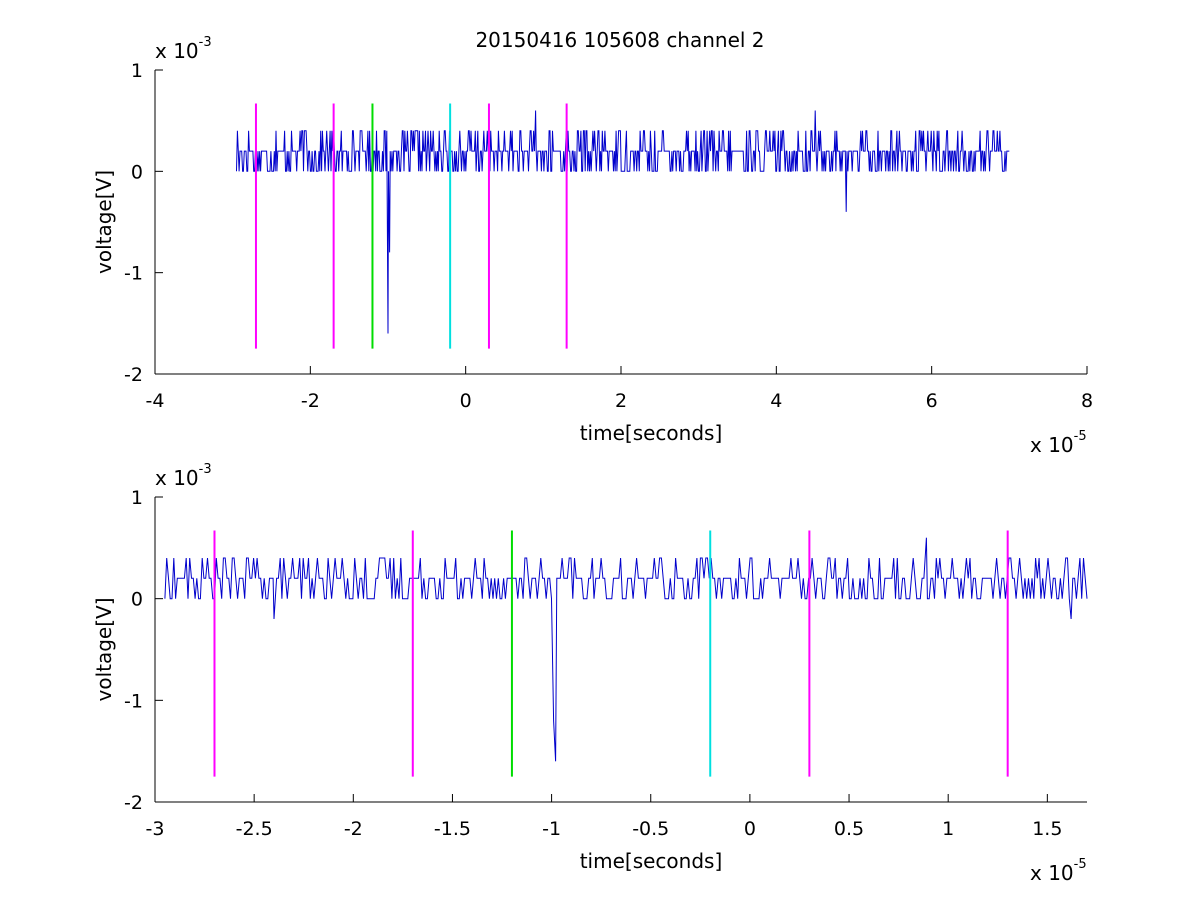 The height and width of the screenshot is (901, 1200). I want to click on x-tick-label: -1, so click(551, 829).